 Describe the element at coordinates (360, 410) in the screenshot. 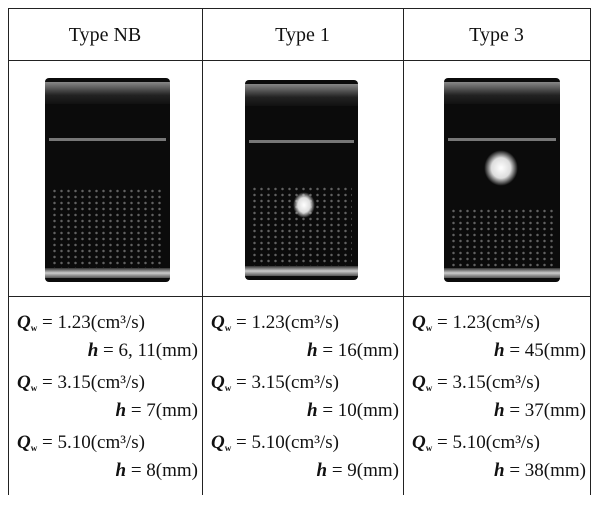

I see `height-value: = 10(mm)` at that location.